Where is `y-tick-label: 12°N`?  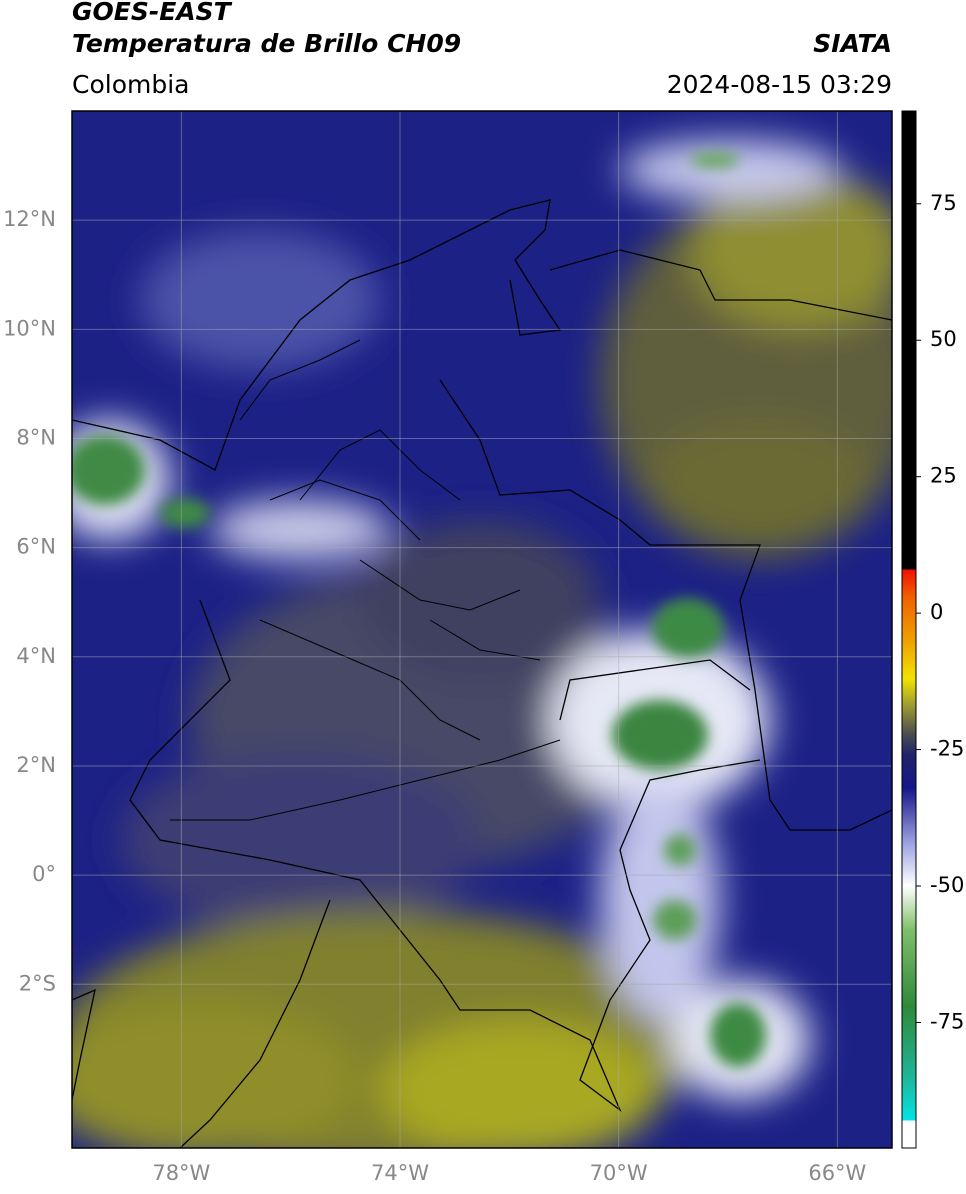 y-tick-label: 12°N is located at coordinates (29, 219).